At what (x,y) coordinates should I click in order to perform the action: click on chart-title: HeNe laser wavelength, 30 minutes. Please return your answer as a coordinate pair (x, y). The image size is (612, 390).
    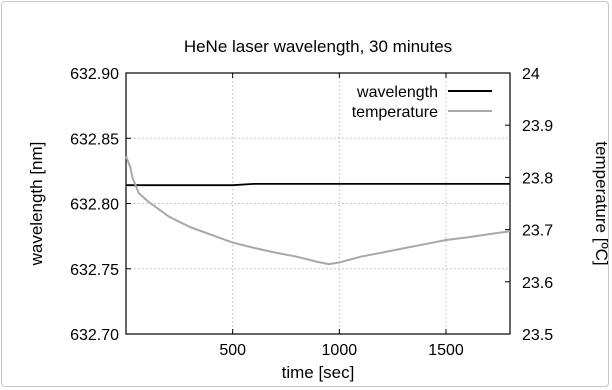
    Looking at the image, I should click on (318, 46).